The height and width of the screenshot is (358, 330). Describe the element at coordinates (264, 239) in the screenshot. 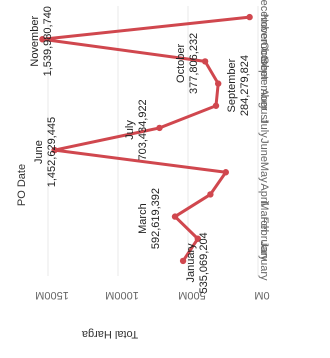

I see `x-tick-label: February` at that location.